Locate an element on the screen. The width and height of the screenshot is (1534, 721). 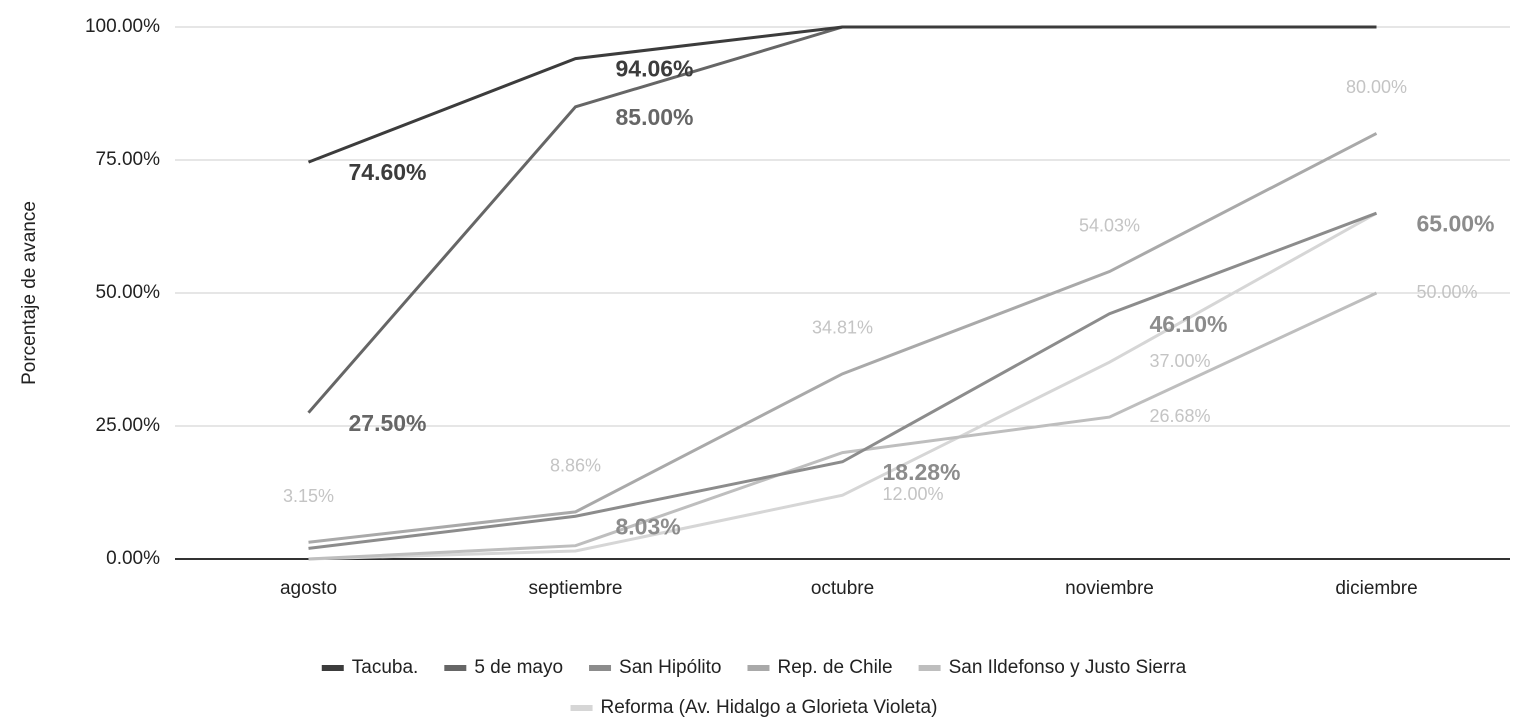
data-label: 85.00% is located at coordinates (655, 117).